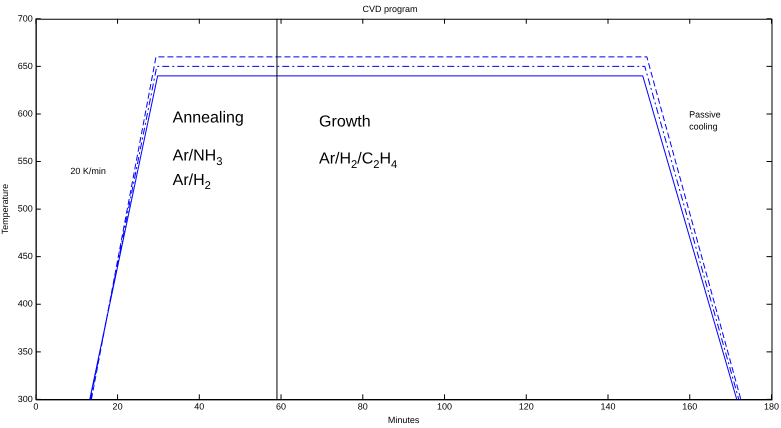  I want to click on chart-title: CVD program, so click(390, 9).